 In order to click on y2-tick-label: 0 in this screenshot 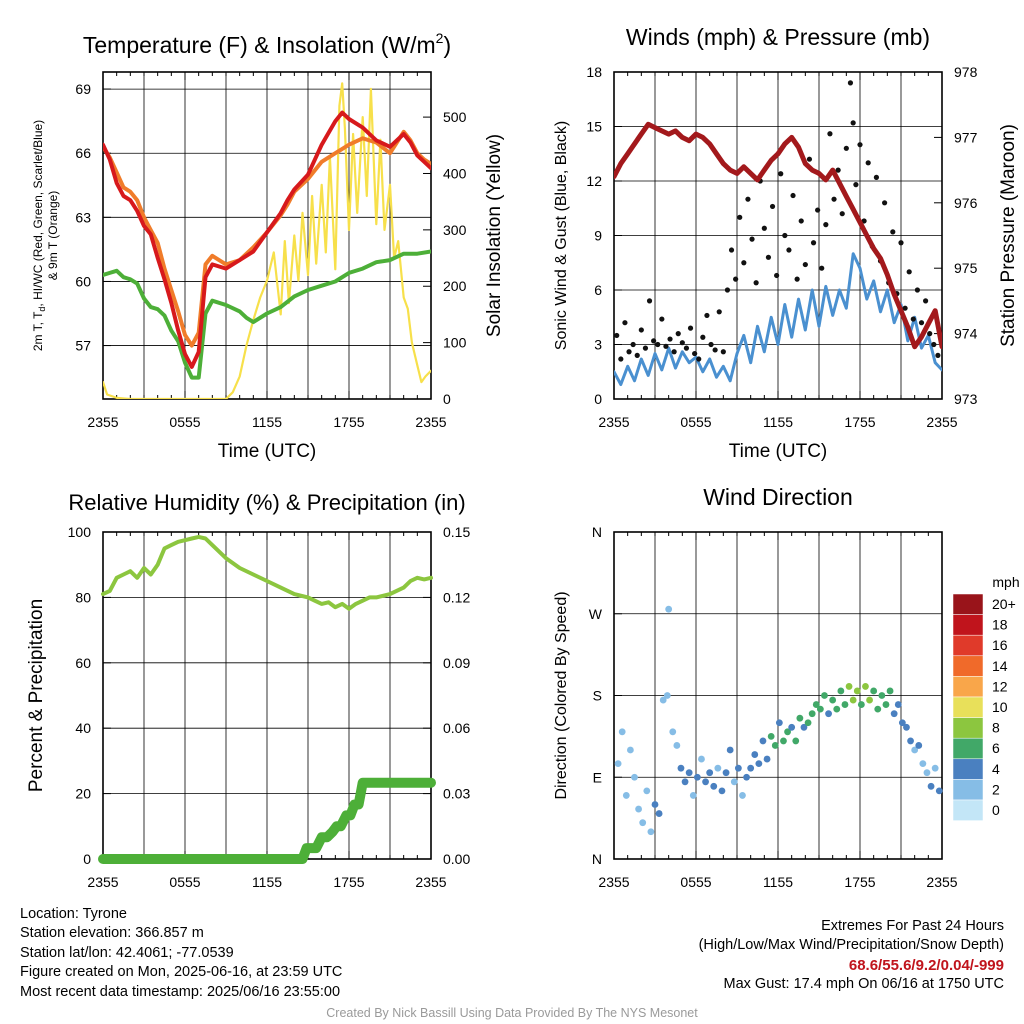, I will do `click(447, 399)`.